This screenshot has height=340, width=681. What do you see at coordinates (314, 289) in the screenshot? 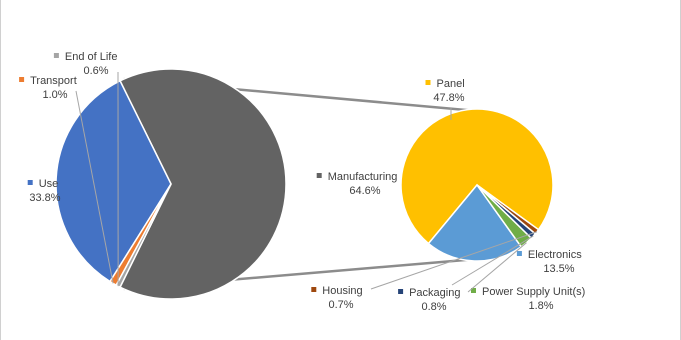
I see `legend-marker-housing` at bounding box center [314, 289].